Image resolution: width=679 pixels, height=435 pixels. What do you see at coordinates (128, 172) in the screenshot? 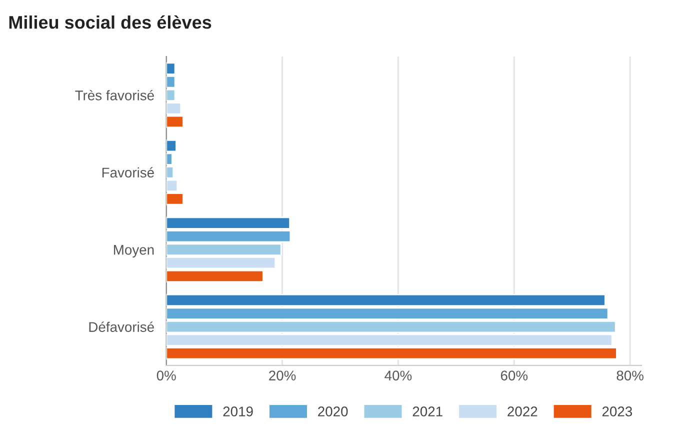
I see `y-tick-label: Favorisé` at bounding box center [128, 172].